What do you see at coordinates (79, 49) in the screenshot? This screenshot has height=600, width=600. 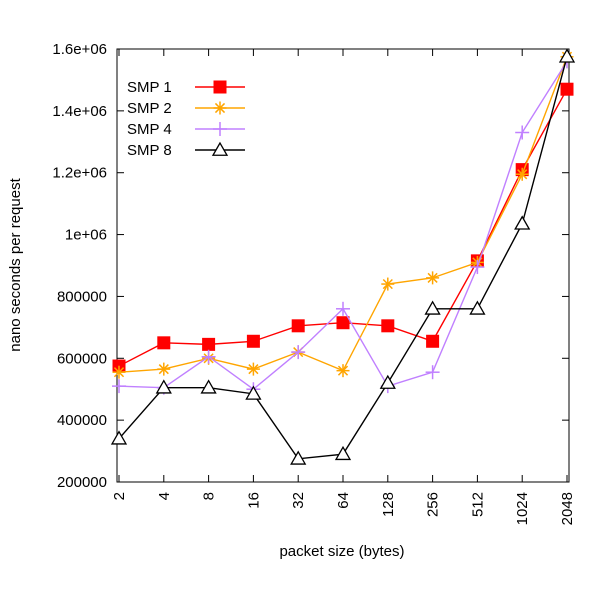 I see `y-tick-label: 1.6e+06` at bounding box center [79, 49].